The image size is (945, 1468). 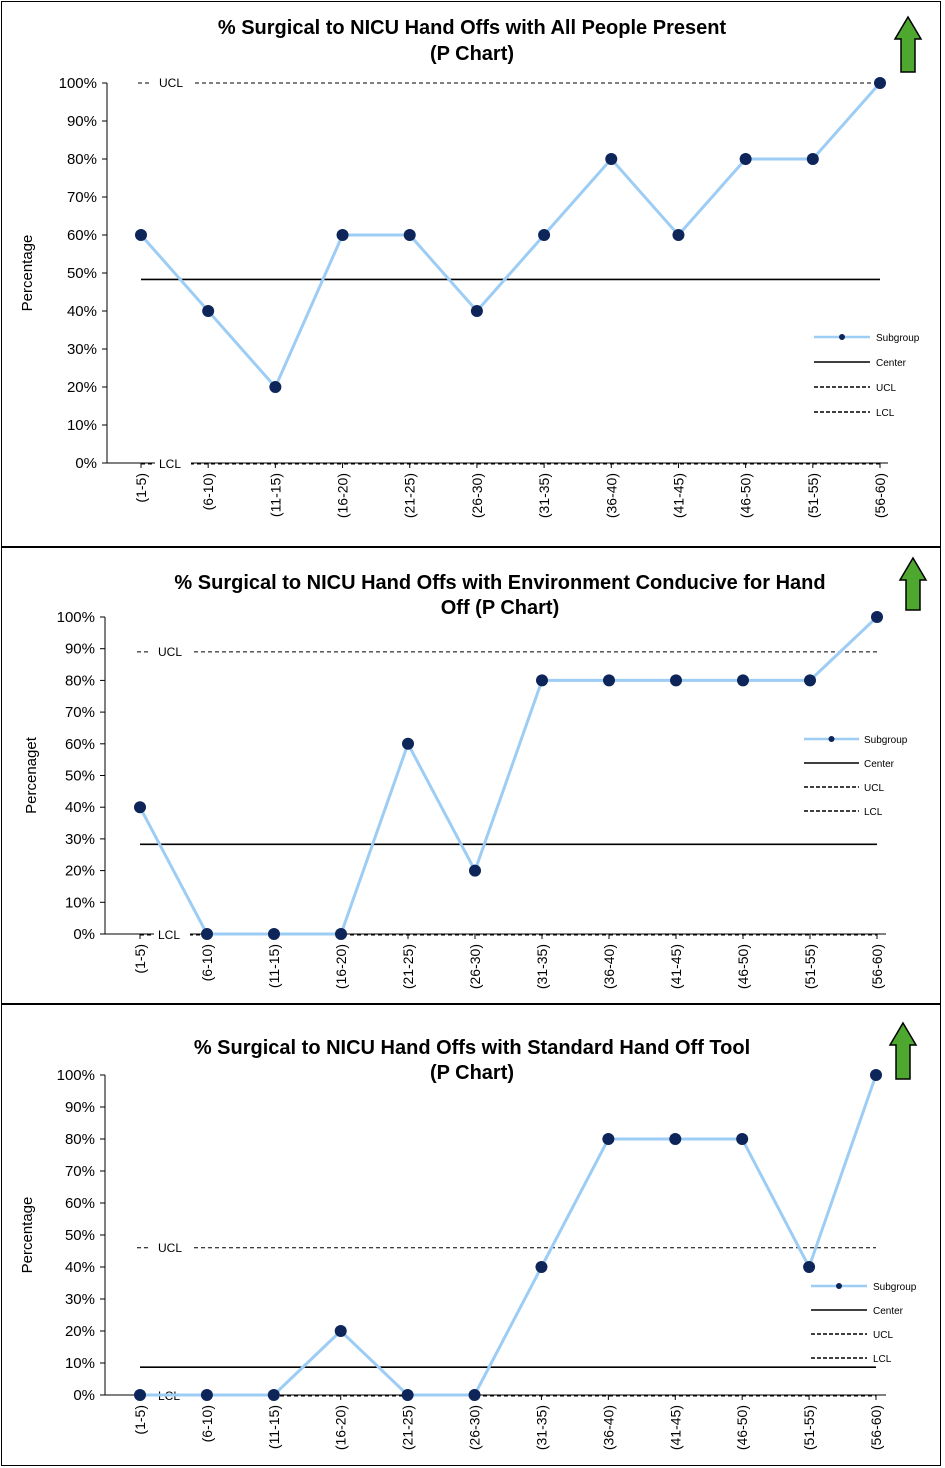 I want to click on y-tick-label: 80%, so click(x=80, y=1139).